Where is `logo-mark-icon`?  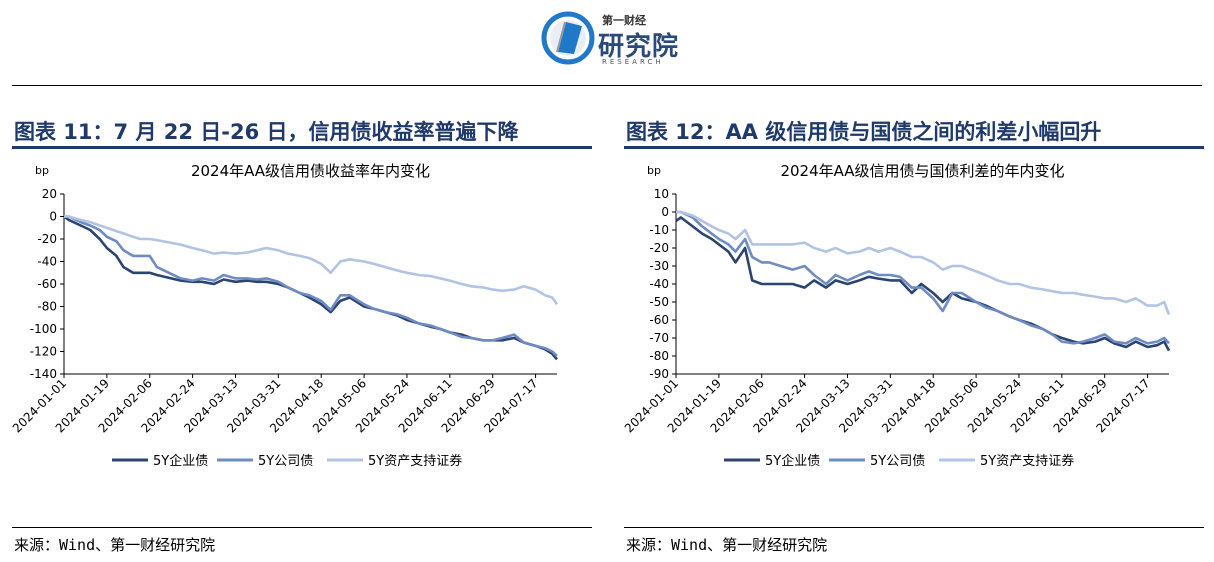
logo-mark-icon is located at coordinates (568, 38).